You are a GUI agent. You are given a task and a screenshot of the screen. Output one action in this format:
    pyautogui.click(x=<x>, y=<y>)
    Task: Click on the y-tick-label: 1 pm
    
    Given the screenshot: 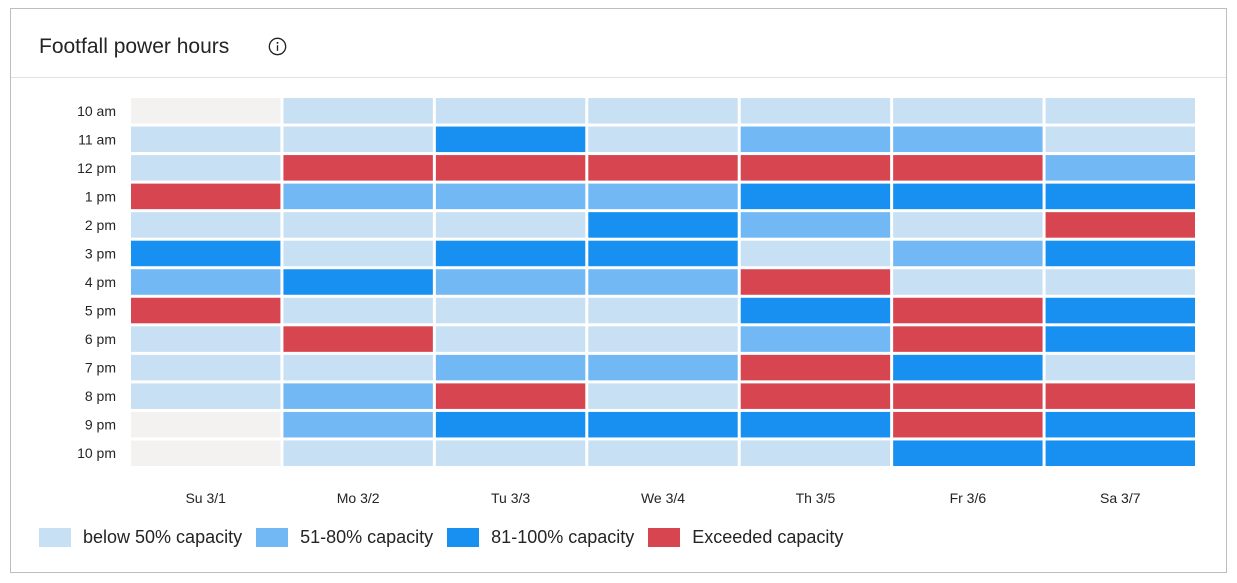 What is the action you would take?
    pyautogui.click(x=100, y=196)
    